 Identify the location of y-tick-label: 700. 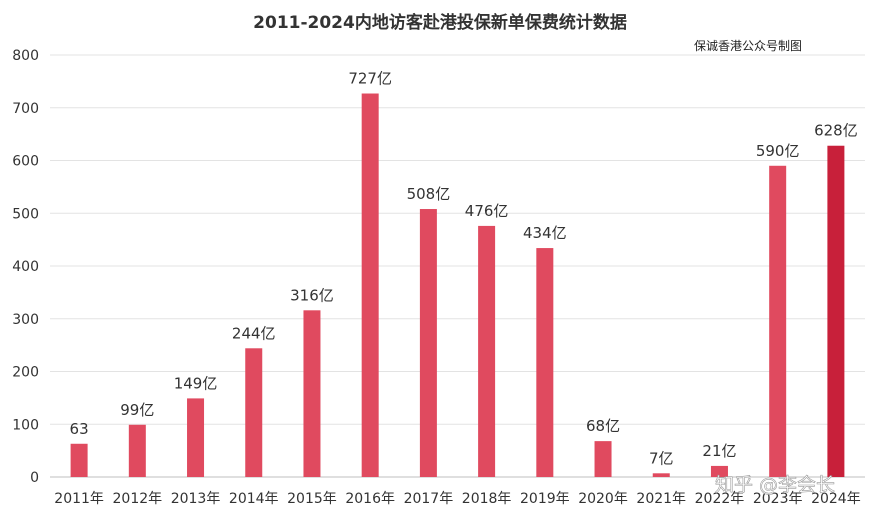
(25, 109).